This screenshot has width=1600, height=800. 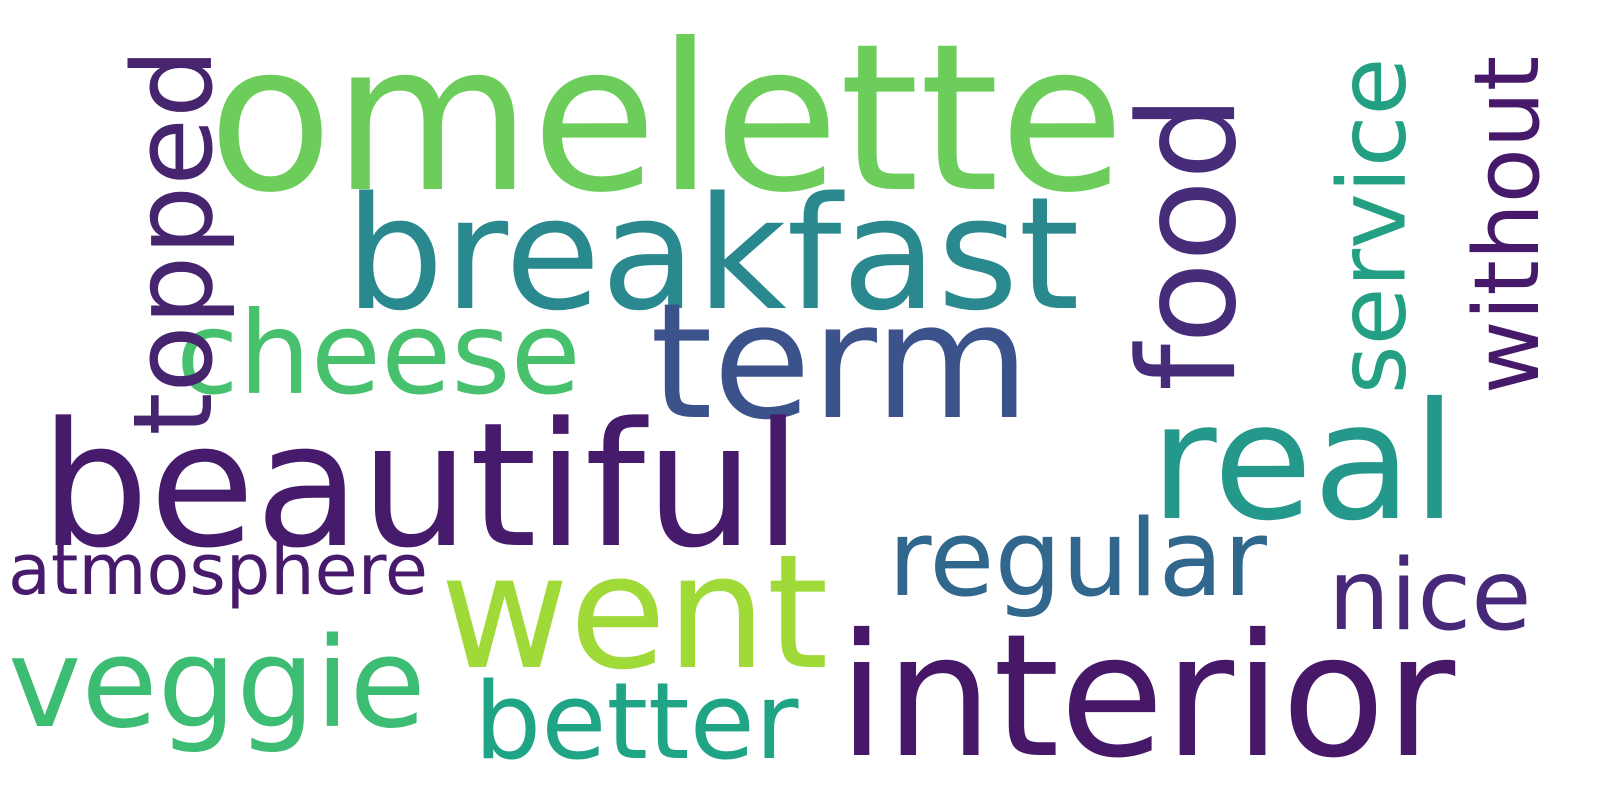 I want to click on word-term: term, so click(x=840, y=361).